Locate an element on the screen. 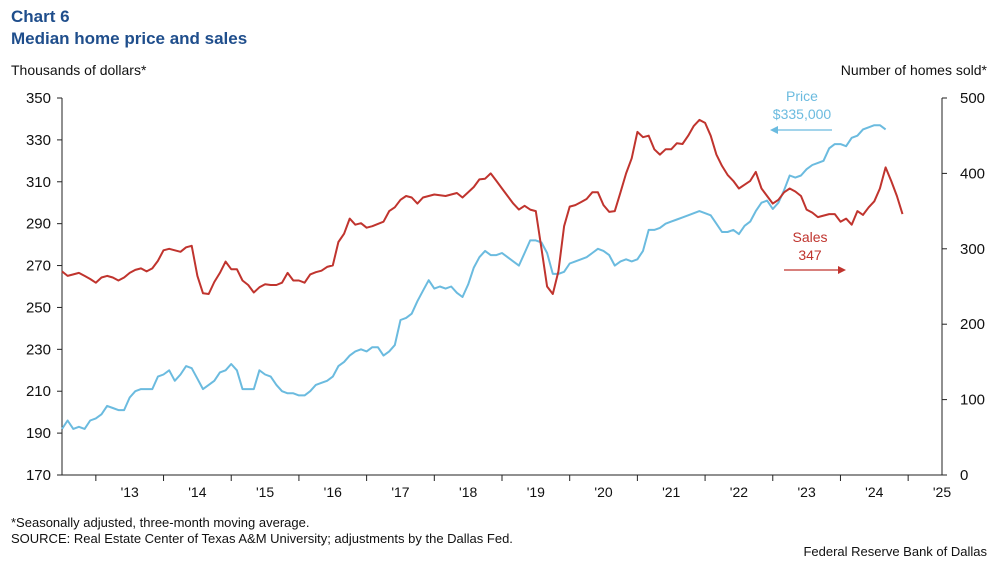 The image size is (997, 565). x-tick-label: '24 is located at coordinates (874, 492).